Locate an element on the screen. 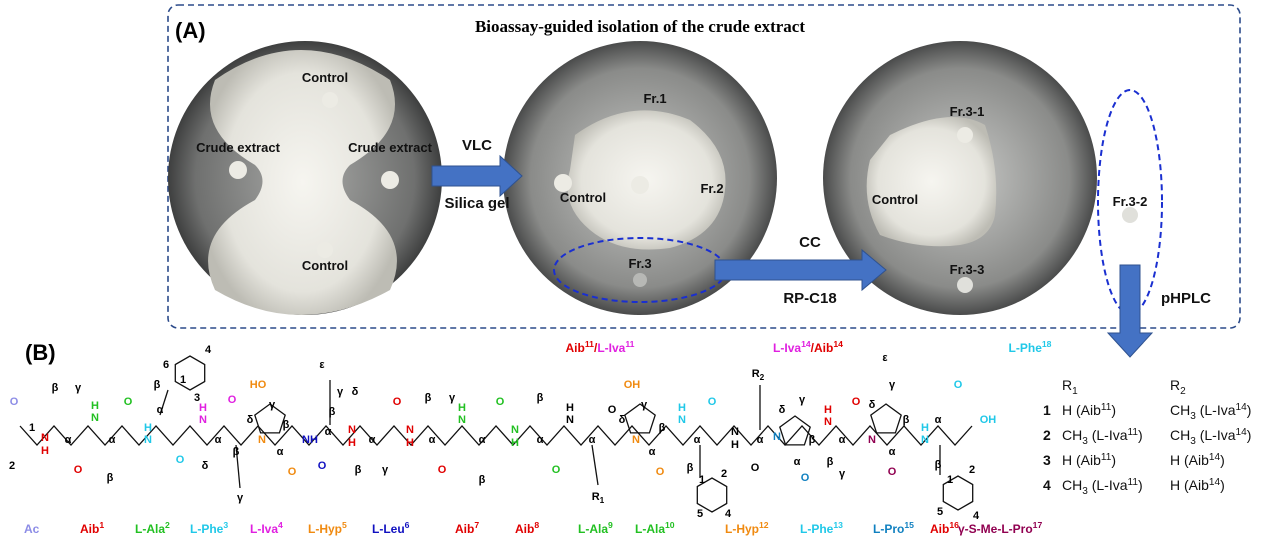 Image resolution: width=1267 pixels, height=552 pixels. superscript: 10 is located at coordinates (670, 525).